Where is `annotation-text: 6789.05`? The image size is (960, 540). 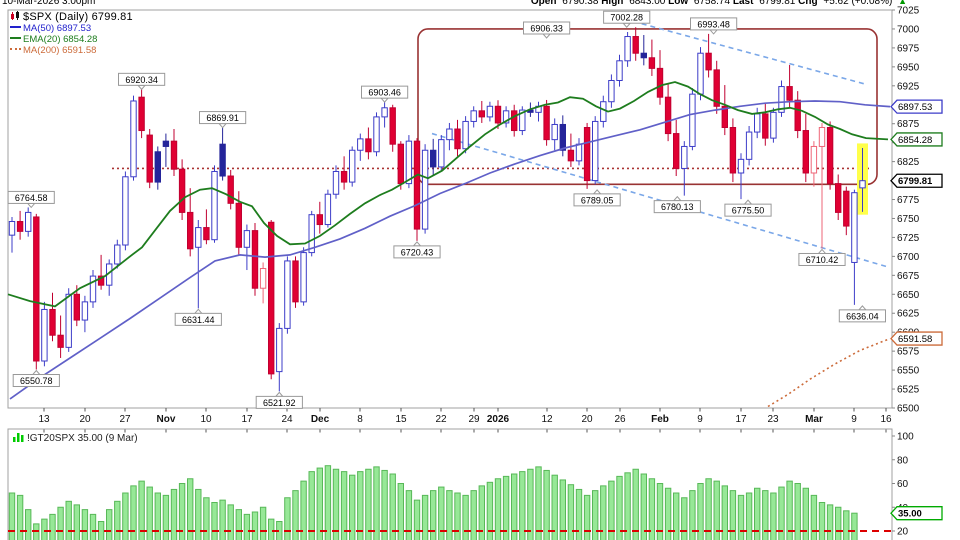 annotation-text: 6789.05 is located at coordinates (597, 200).